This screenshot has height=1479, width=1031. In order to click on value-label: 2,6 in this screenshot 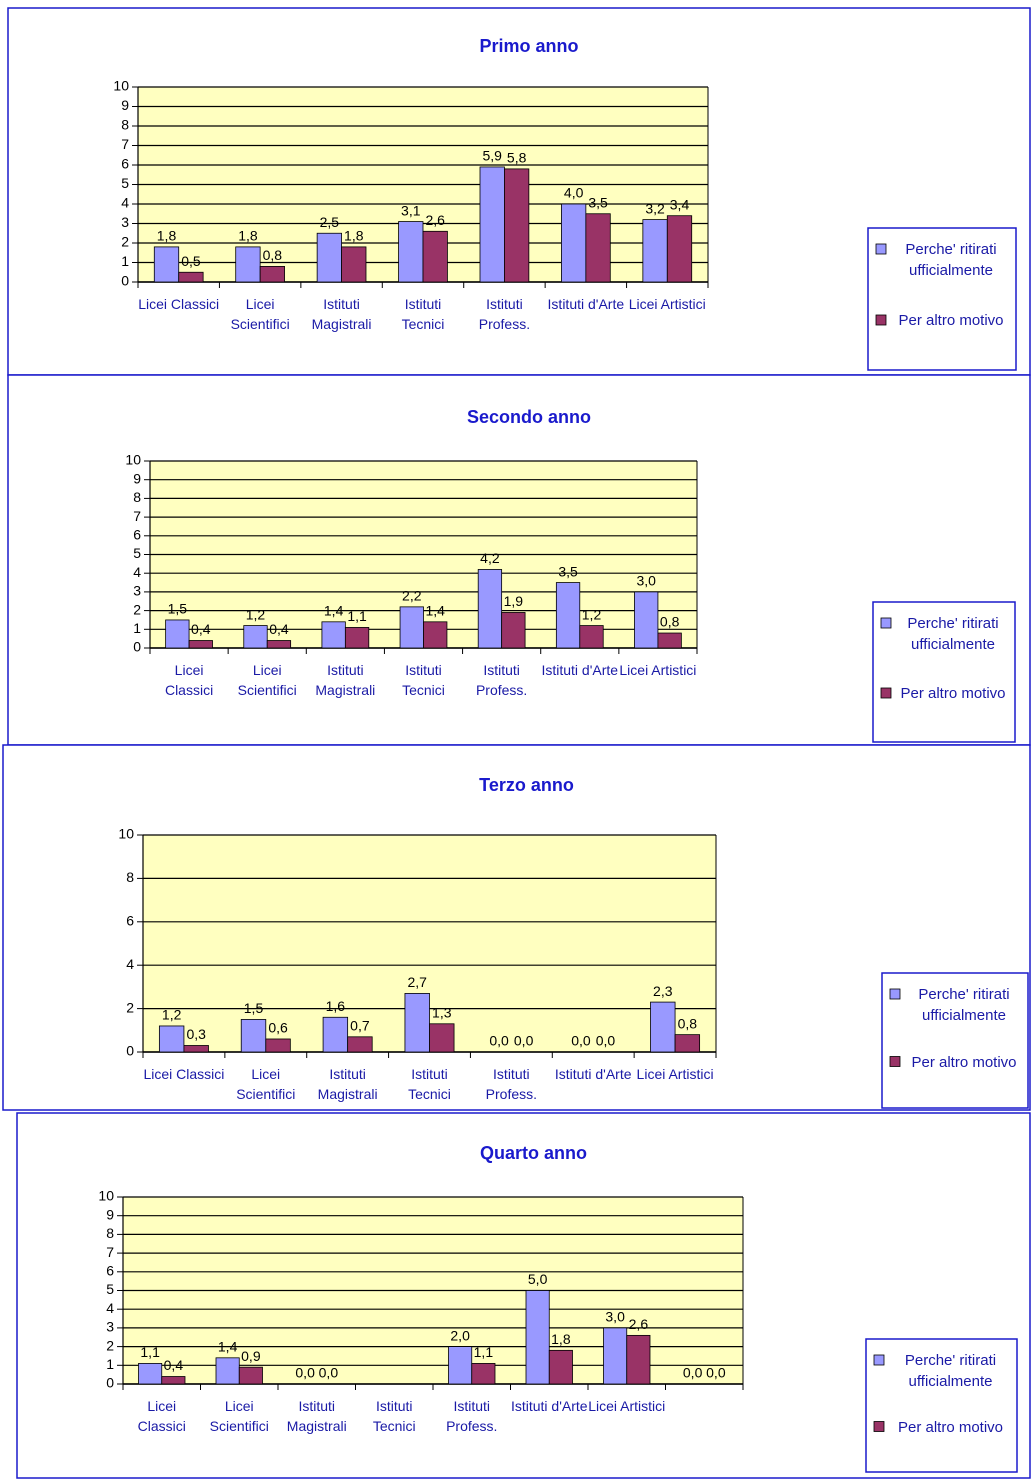, I will do `click(435, 220)`.